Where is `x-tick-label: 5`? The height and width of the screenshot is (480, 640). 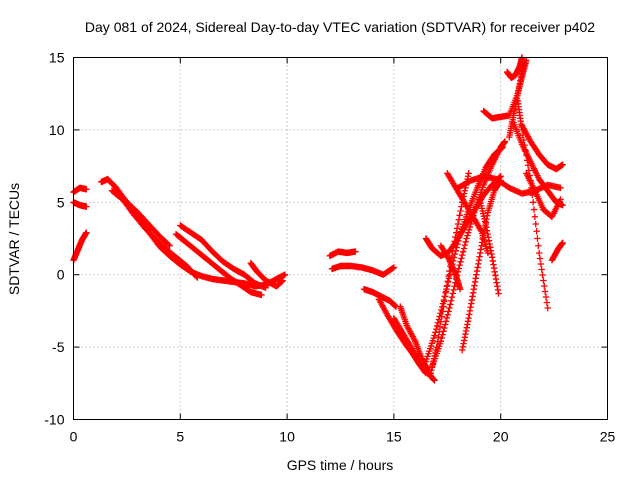
x-tick-label: 5 is located at coordinates (180, 437).